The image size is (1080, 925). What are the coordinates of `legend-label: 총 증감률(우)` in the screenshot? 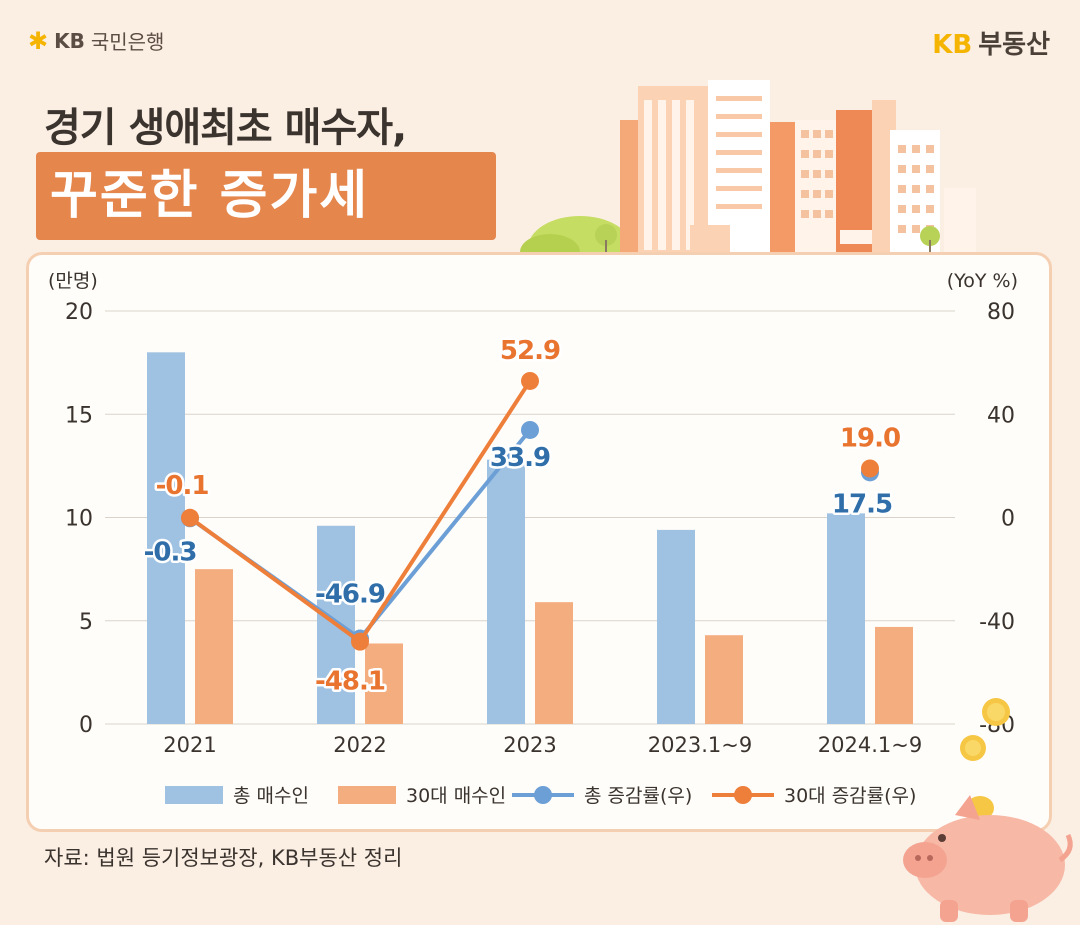 It's located at (638, 796).